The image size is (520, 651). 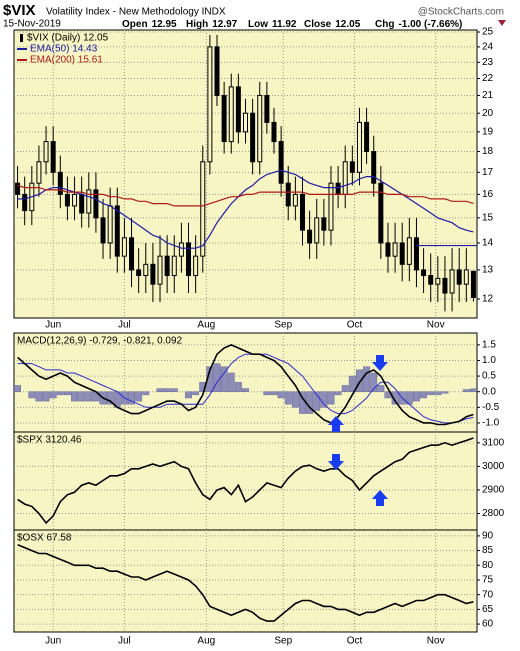 I want to click on panel-title: $SPX 3120.46, so click(x=49, y=440).